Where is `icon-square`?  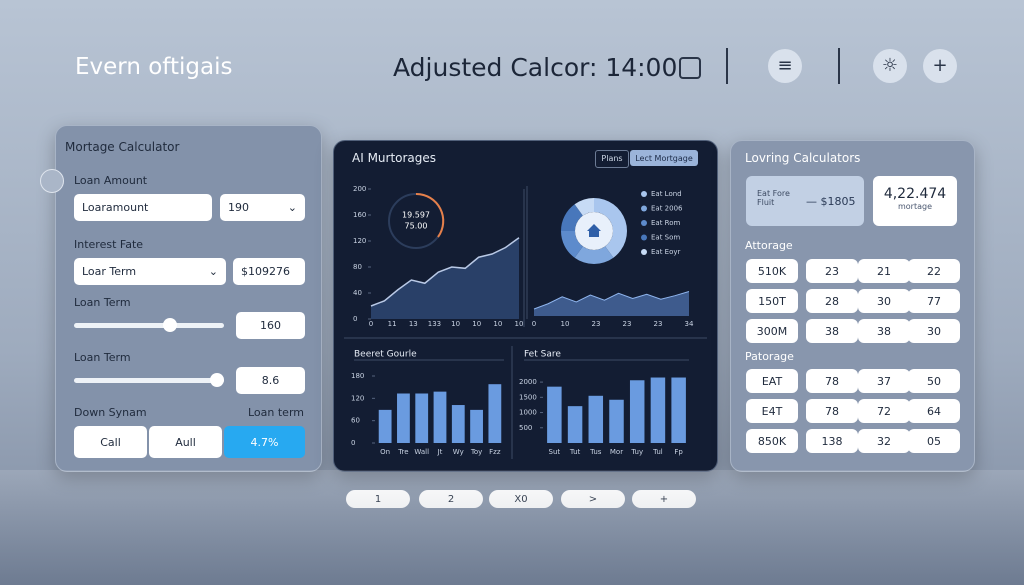
icon-square is located at coordinates (690, 68).